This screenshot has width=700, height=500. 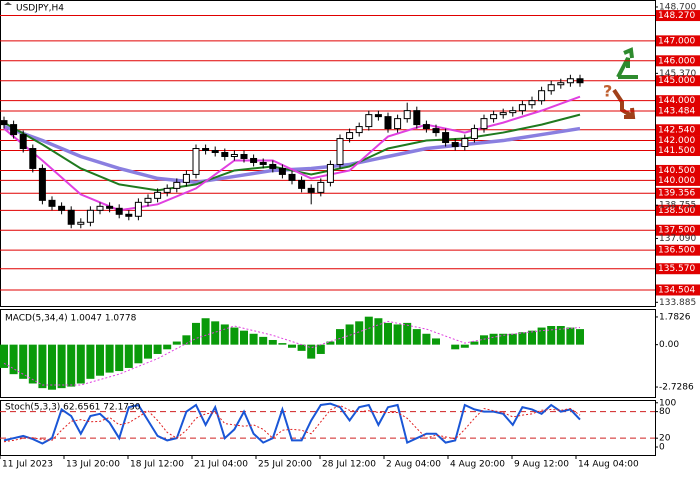 What do you see at coordinates (73, 408) in the screenshot?
I see `stoch-title: Stoch(5,3,3) 62.6561 72.1730` at bounding box center [73, 408].